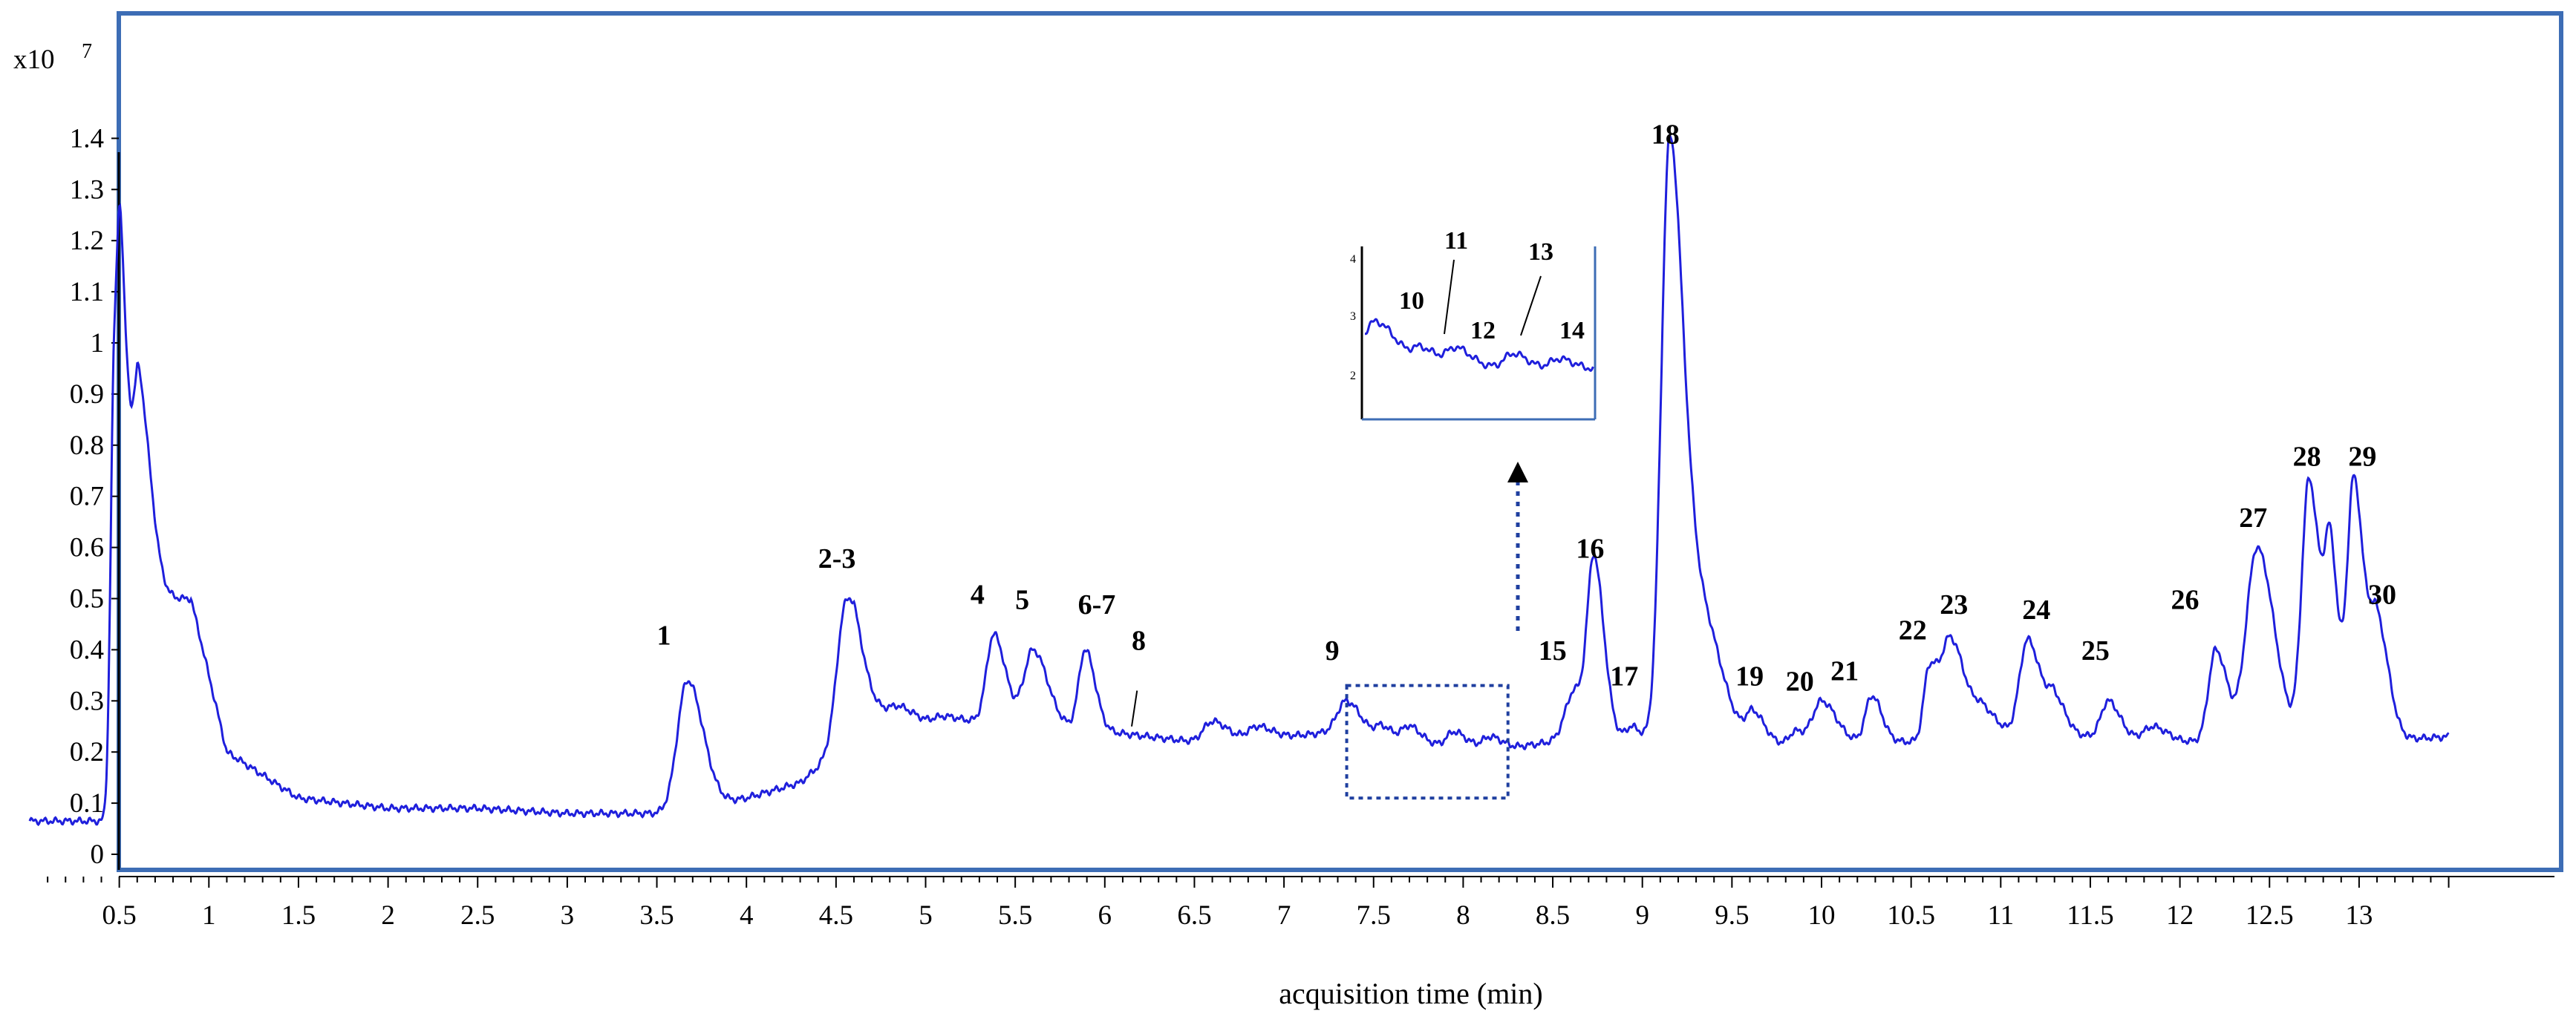  I want to click on x-tick-label: 8.5, so click(1553, 916).